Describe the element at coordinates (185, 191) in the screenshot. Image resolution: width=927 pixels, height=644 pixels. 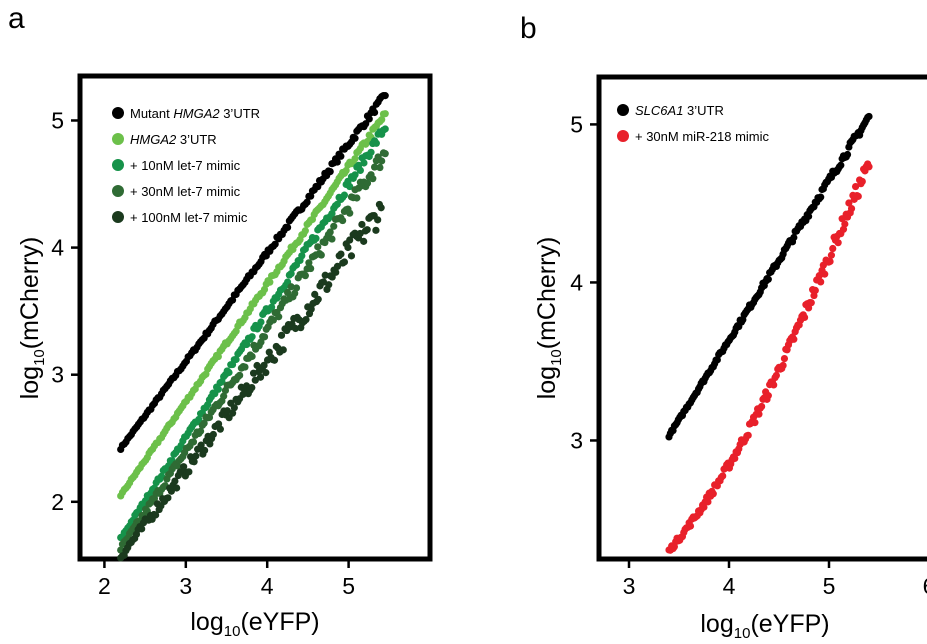
I see `legend-entry: + 30nM let-7 mimic` at that location.